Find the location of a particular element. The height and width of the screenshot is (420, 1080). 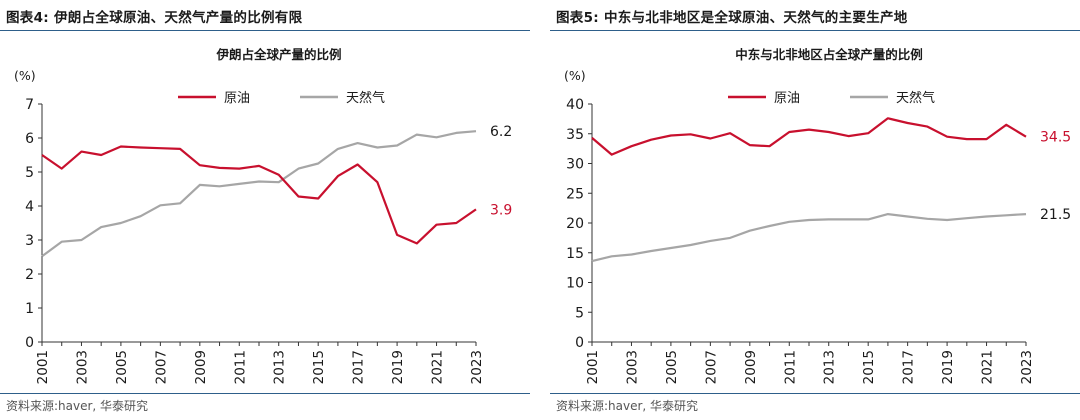

y-tick-label: 3 is located at coordinates (29, 241).